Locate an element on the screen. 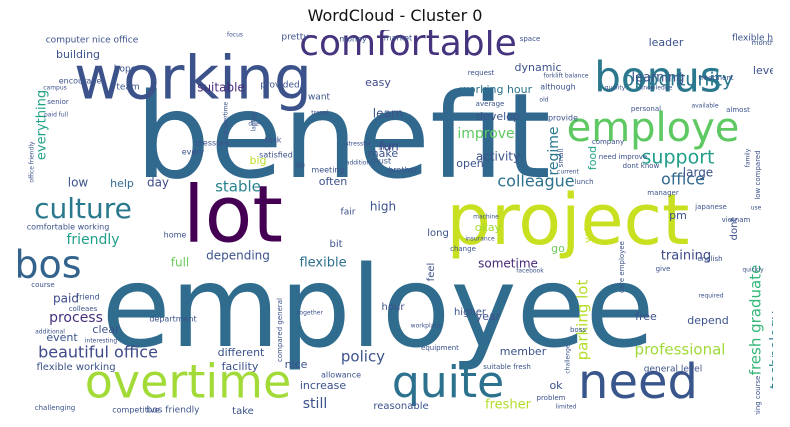 The height and width of the screenshot is (427, 790). word-knowledge: knowledge is located at coordinates (656, 88).